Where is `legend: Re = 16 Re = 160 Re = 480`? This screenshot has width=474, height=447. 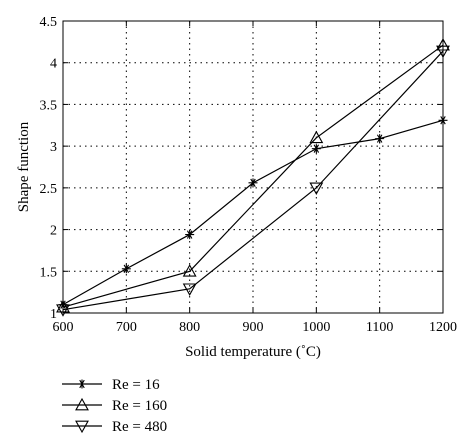 legend: Re = 16 Re = 160 Re = 480 is located at coordinates (114, 406).